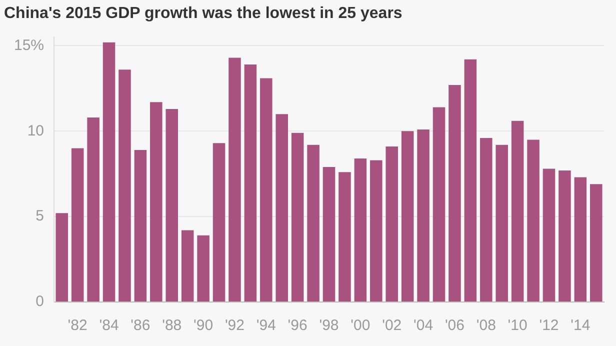 This screenshot has width=616, height=346. What do you see at coordinates (40, 216) in the screenshot?
I see `y-tick-label: 5` at bounding box center [40, 216].